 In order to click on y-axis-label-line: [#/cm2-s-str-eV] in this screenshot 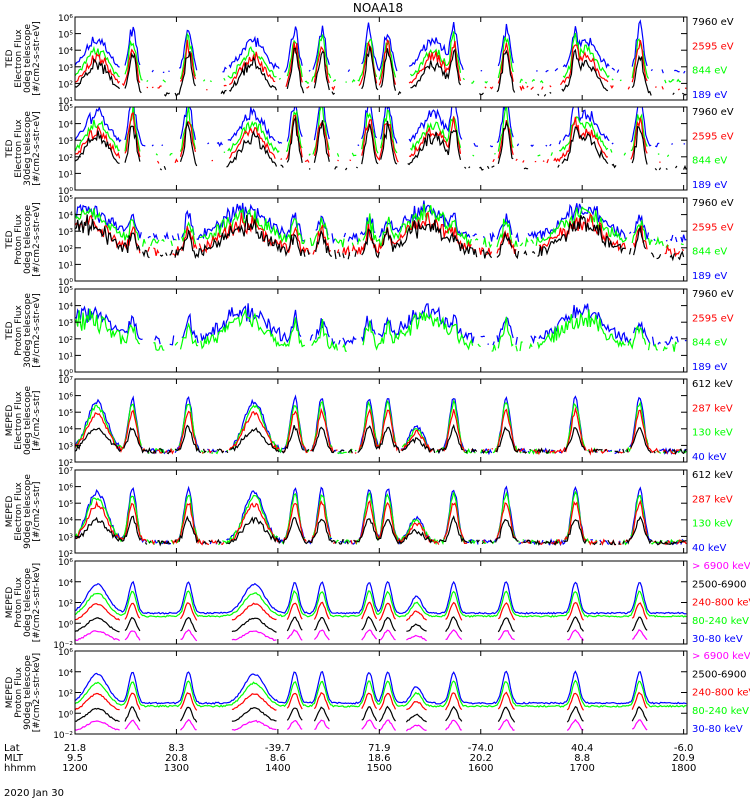, I will do `click(37, 148)`.